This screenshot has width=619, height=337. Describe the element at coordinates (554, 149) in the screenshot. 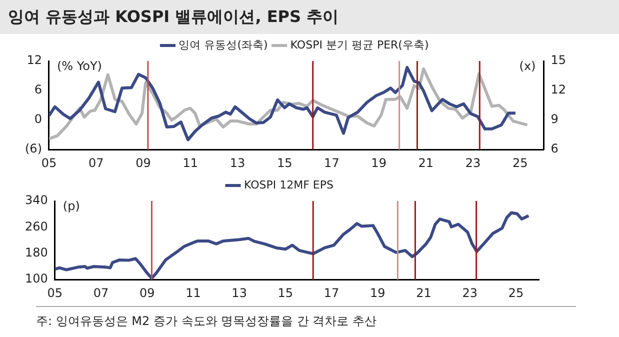

I see `y2-tick-label: 6` at that location.